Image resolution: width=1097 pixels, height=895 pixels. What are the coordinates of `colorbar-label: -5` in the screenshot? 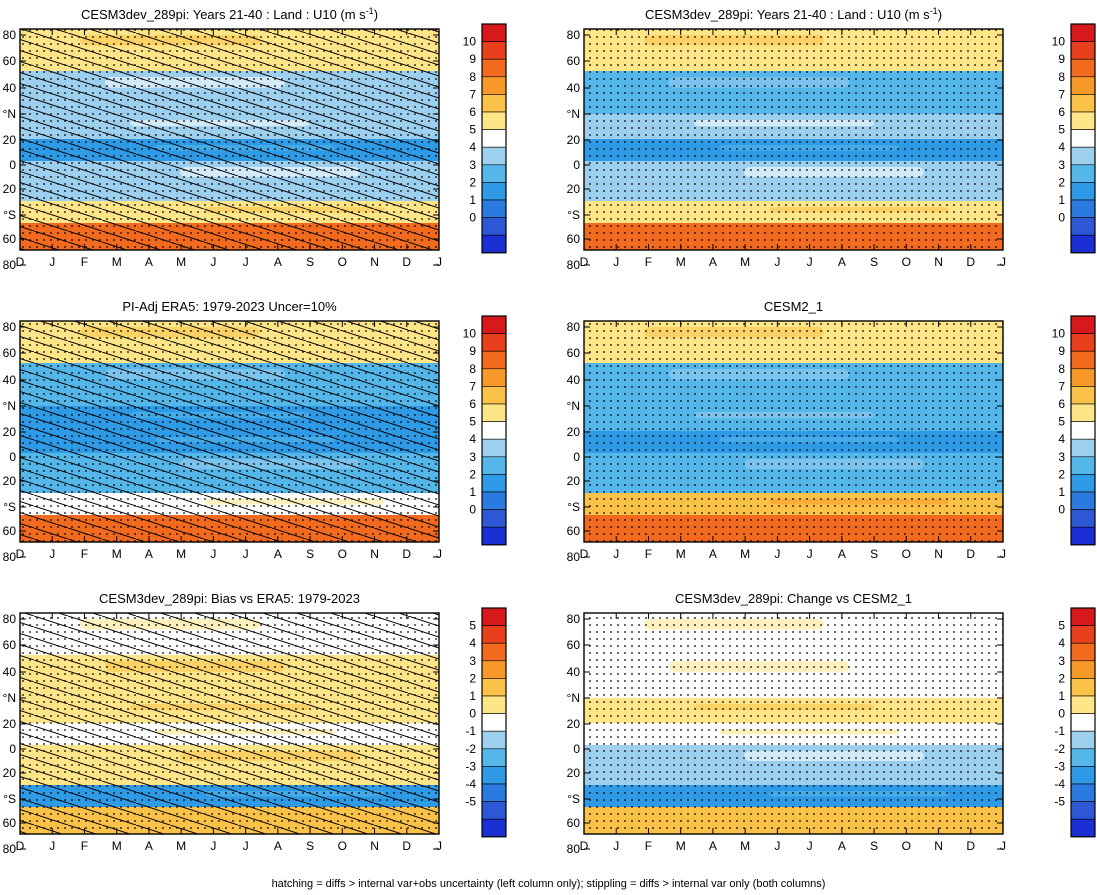 It's located at (1059, 802).